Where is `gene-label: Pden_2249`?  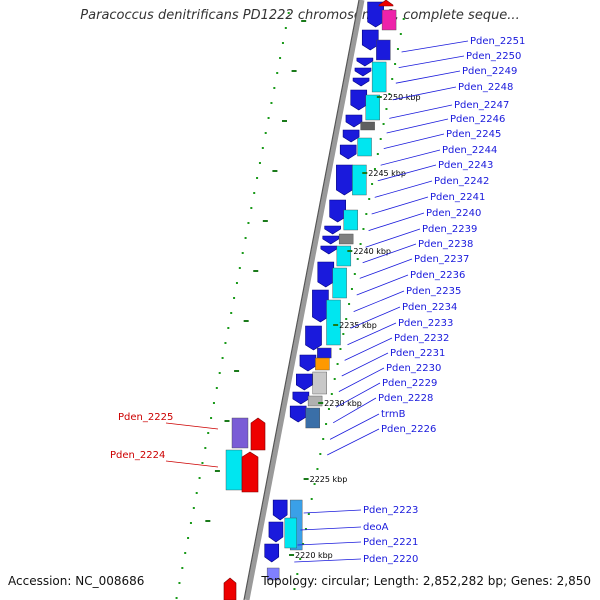 gene-label: Pden_2249 is located at coordinates (489, 71).